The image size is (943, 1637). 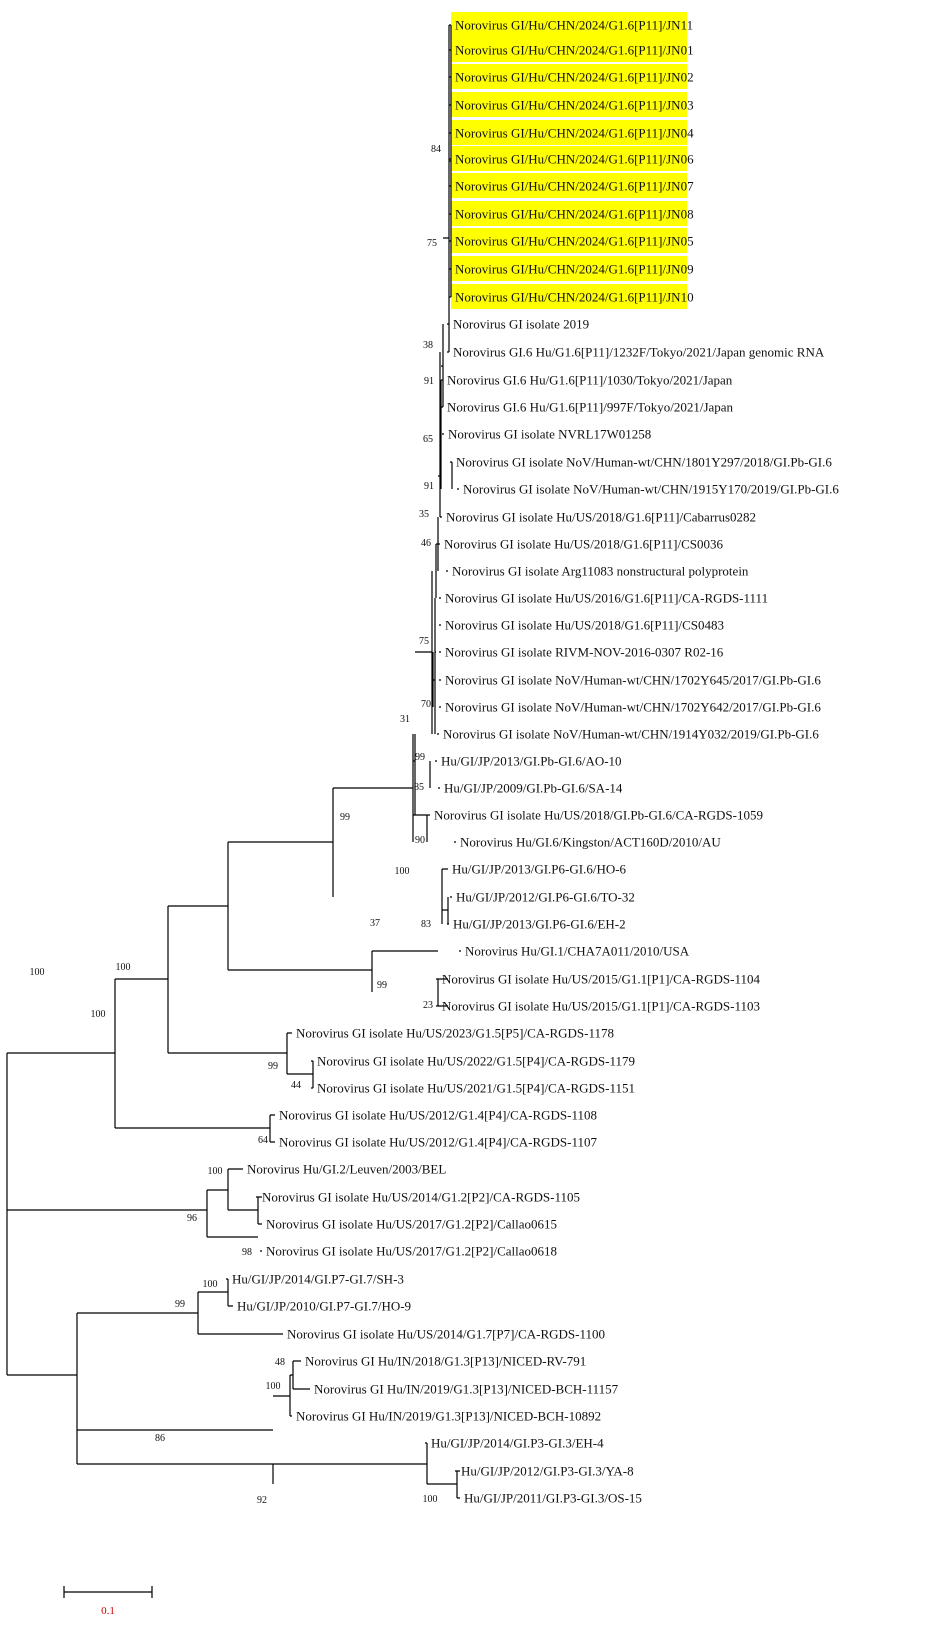 What do you see at coordinates (247, 1252) in the screenshot?
I see `support-value: 98` at bounding box center [247, 1252].